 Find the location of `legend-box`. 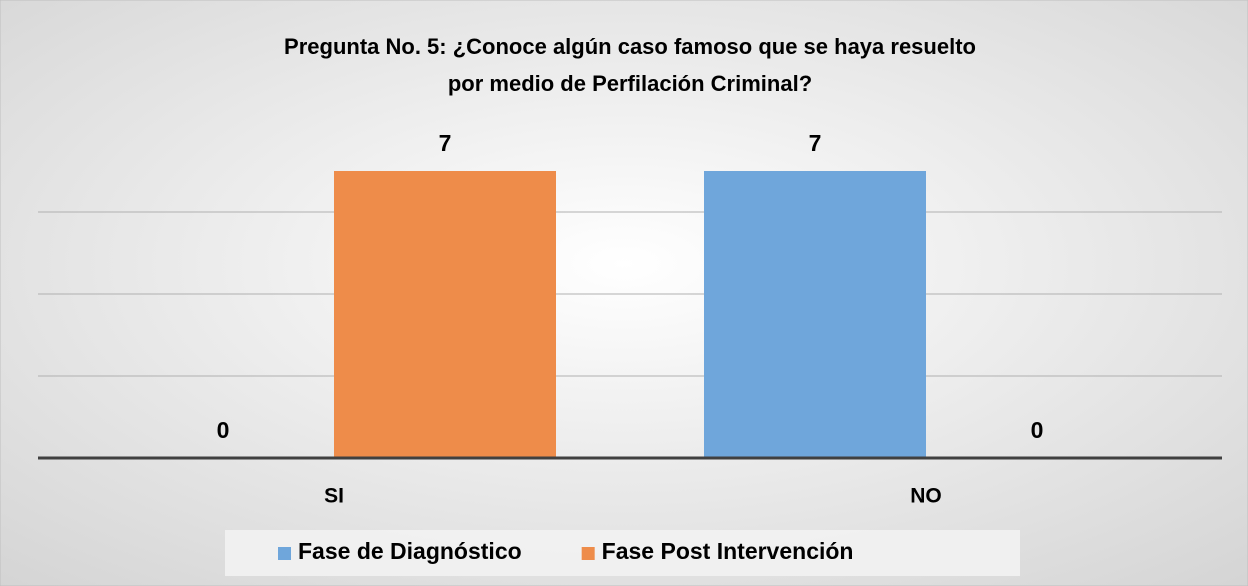

legend-box is located at coordinates (622, 553).